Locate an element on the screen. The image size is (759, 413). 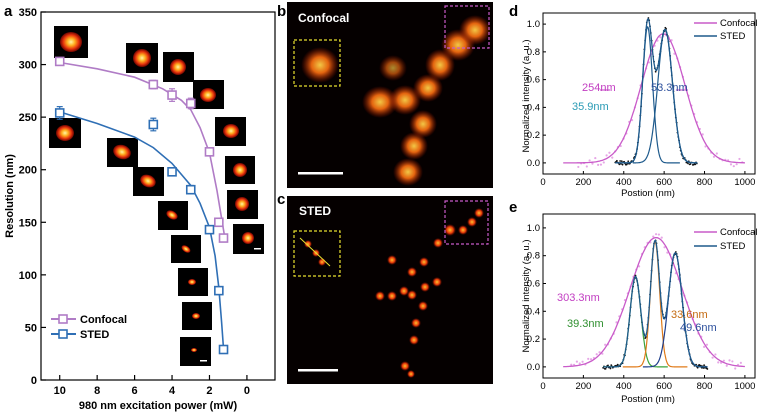
chart-e-ytick-label: 1.0 is located at coordinates (533, 228).